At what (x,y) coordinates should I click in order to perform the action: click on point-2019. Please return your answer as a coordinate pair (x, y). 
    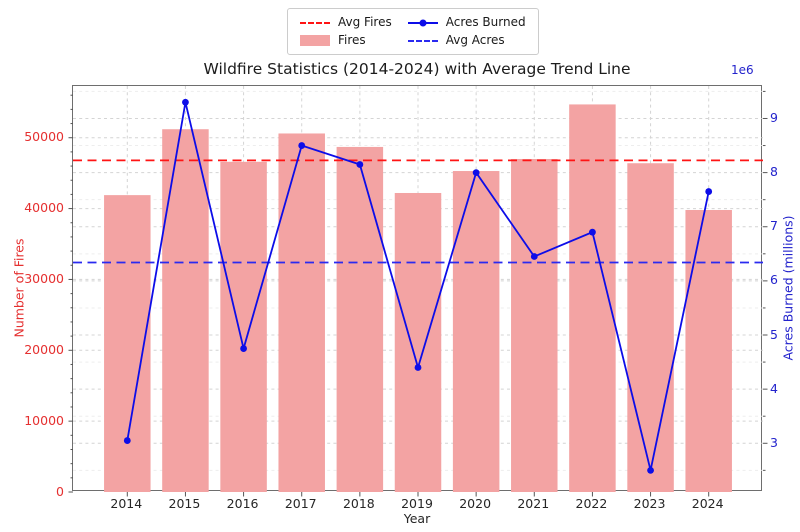
    Looking at the image, I should click on (418, 367).